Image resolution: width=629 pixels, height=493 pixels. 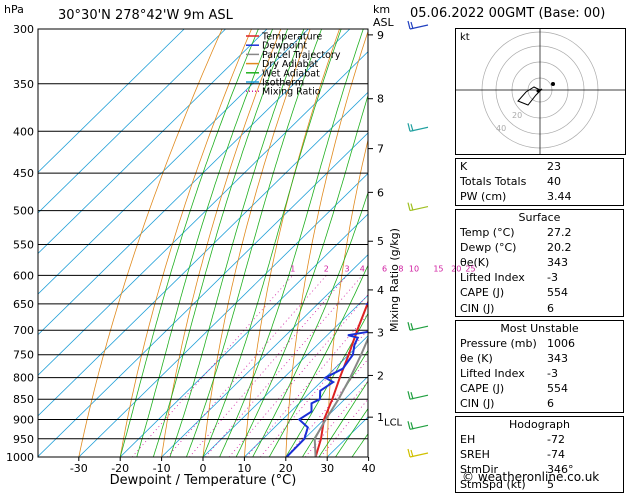 I want to click on hodograph-param-label: StmDir, so click(x=479, y=469).